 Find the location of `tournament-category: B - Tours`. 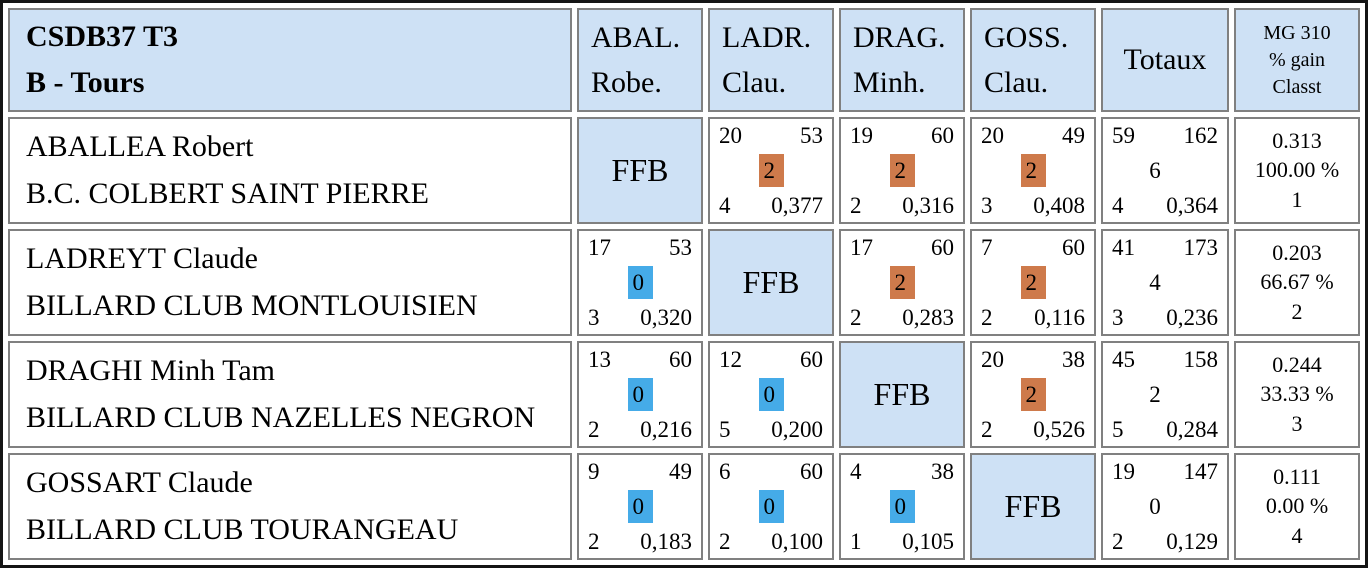

tournament-category: B - Tours is located at coordinates (85, 82).